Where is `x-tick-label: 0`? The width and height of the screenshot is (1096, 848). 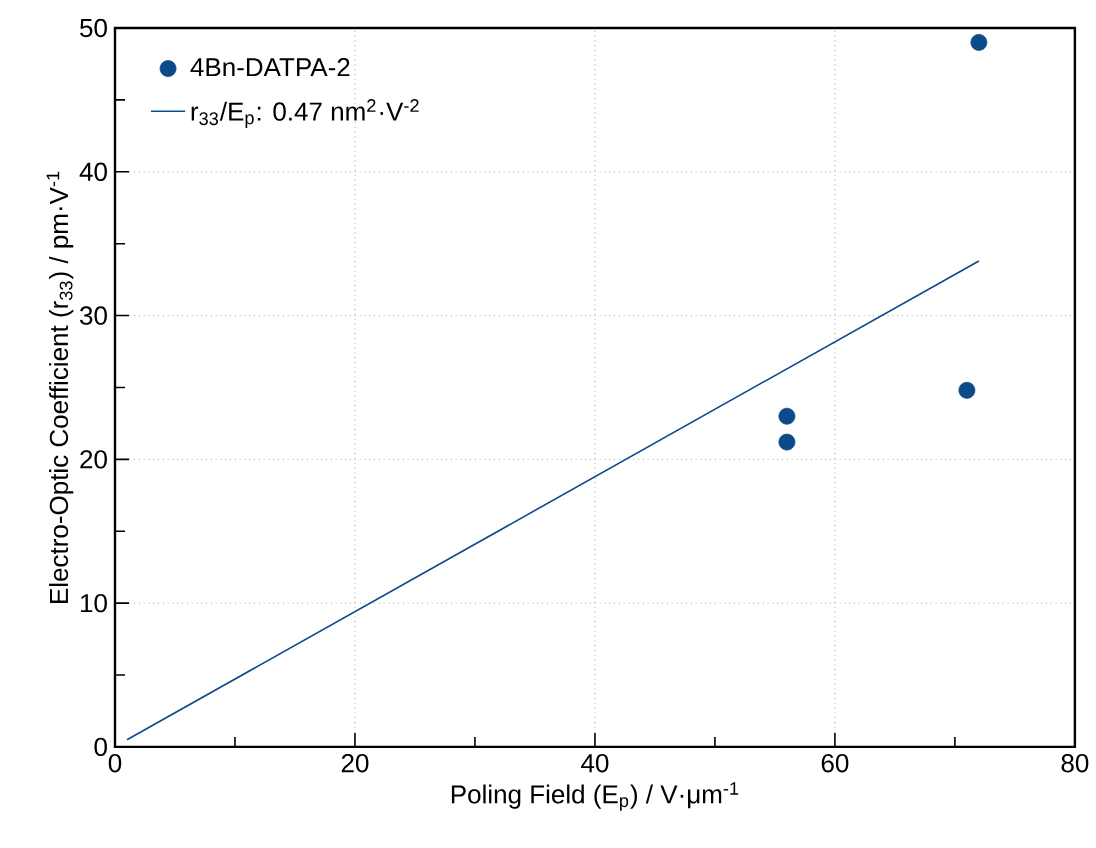
x-tick-label: 0 is located at coordinates (115, 763).